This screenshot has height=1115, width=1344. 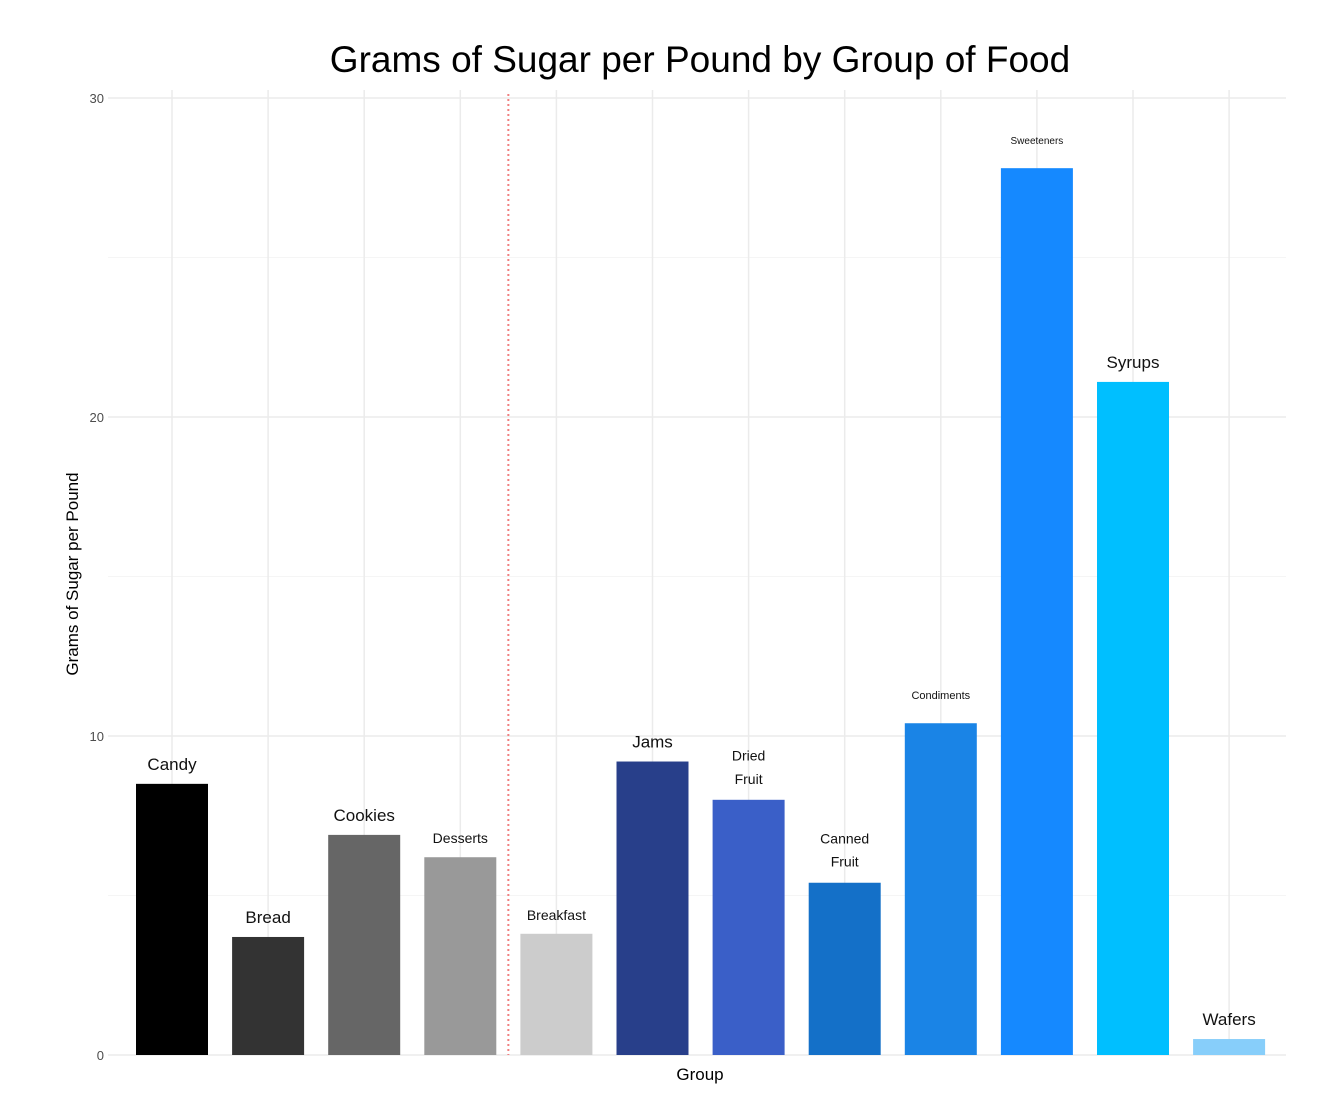 What do you see at coordinates (364, 944) in the screenshot?
I see `bar-cookies` at bounding box center [364, 944].